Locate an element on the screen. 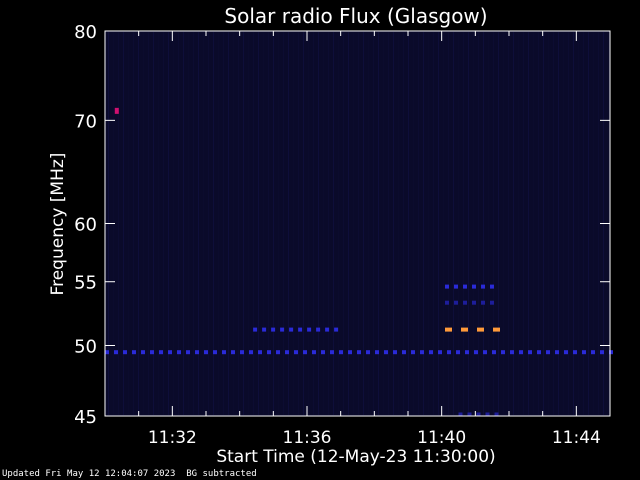 This screenshot has width=640, height=480. y-tick-label: 55 is located at coordinates (85, 283).